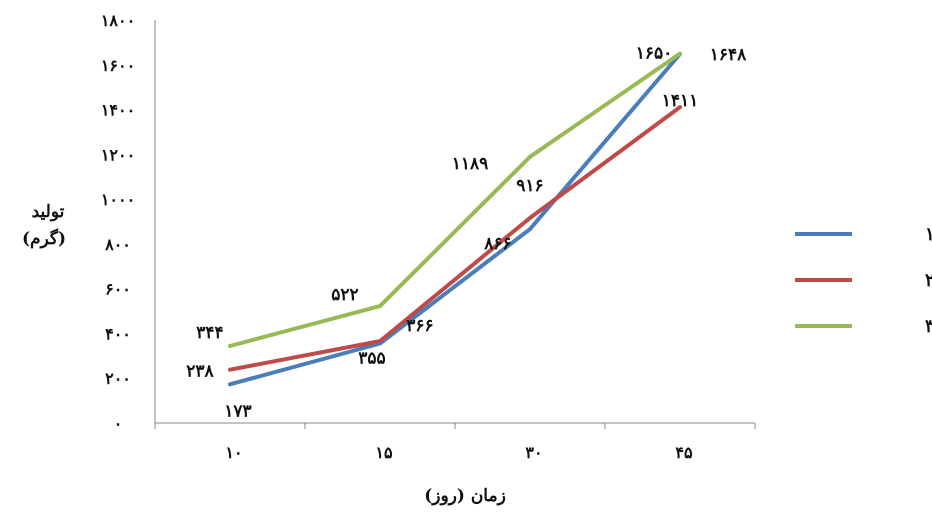  Describe the element at coordinates (371, 359) in the screenshot. I see `data-label: ۳۵۵` at that location.